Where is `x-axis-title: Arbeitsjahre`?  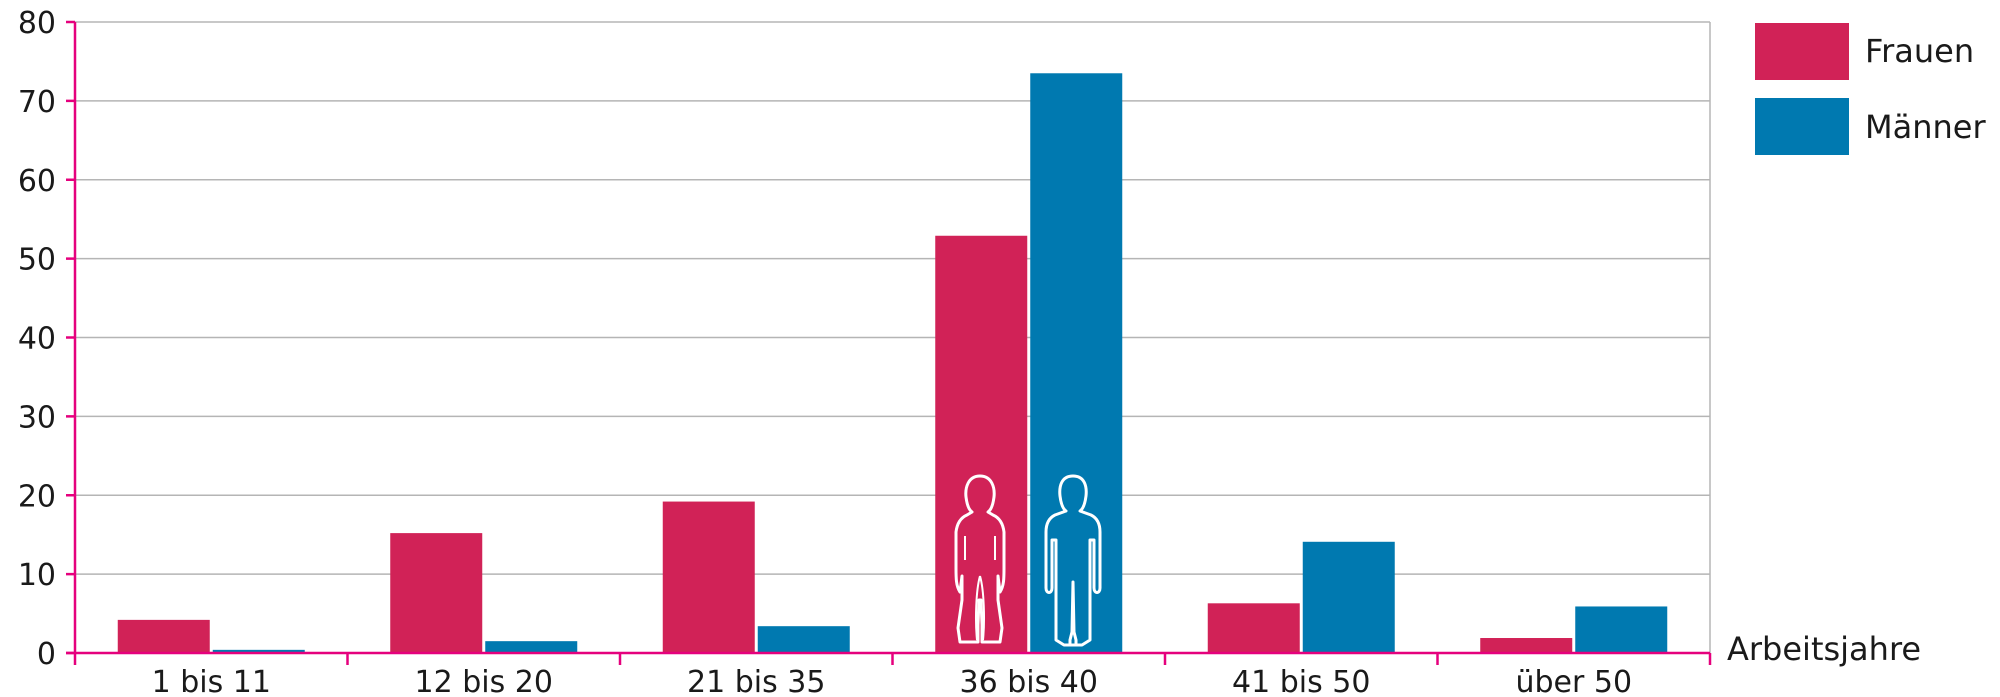
x-axis-title: Arbeitsjahre is located at coordinates (1824, 649).